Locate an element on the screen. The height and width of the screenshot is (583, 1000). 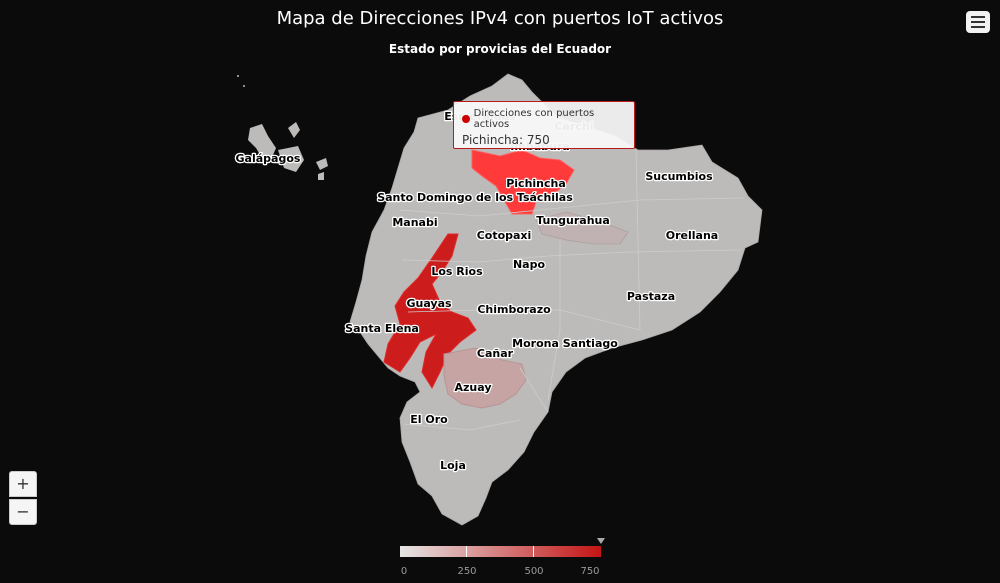
chart-subtitle: Estado por provicias del Ecuador is located at coordinates (500, 49).